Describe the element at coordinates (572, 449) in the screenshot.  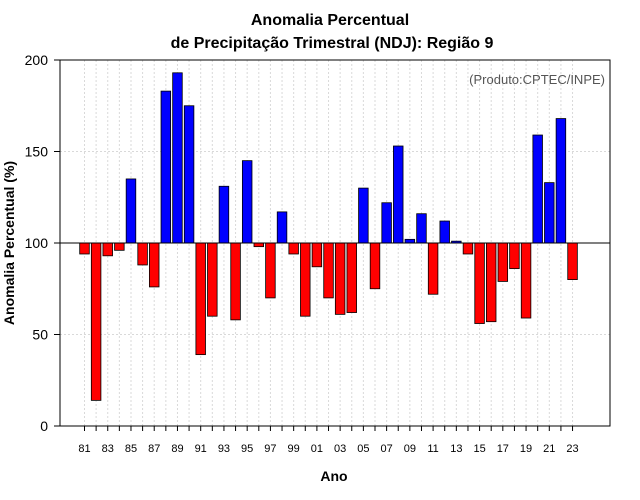
I see `x-tick-label: 23` at that location.